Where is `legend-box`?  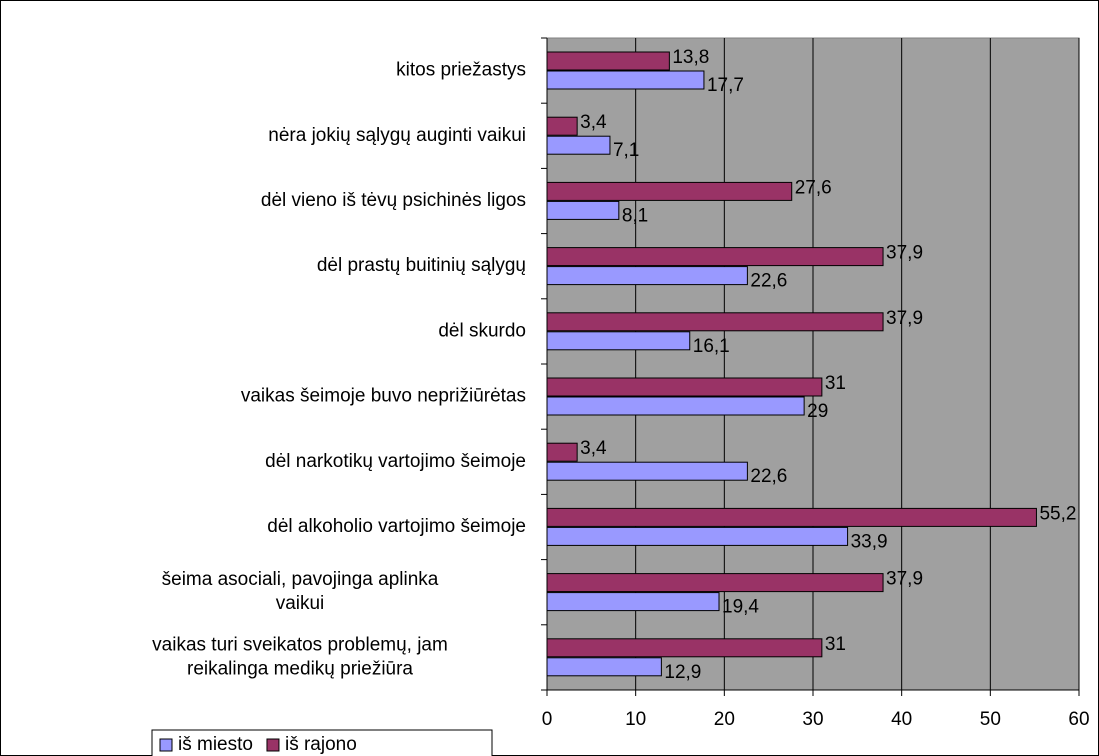
legend-box is located at coordinates (322, 742).